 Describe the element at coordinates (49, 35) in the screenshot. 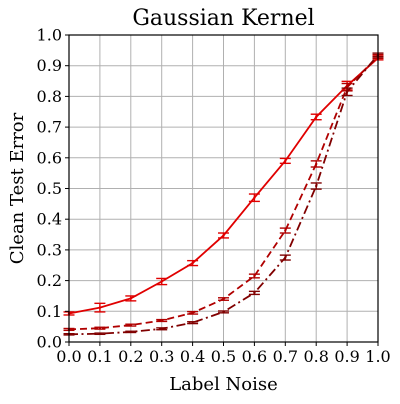

I see `y-tick-label: 1.0` at that location.